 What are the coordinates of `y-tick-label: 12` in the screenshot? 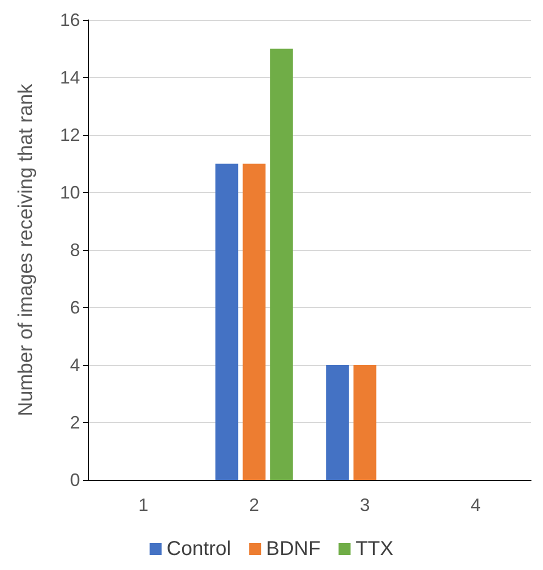 It's located at (70, 135).